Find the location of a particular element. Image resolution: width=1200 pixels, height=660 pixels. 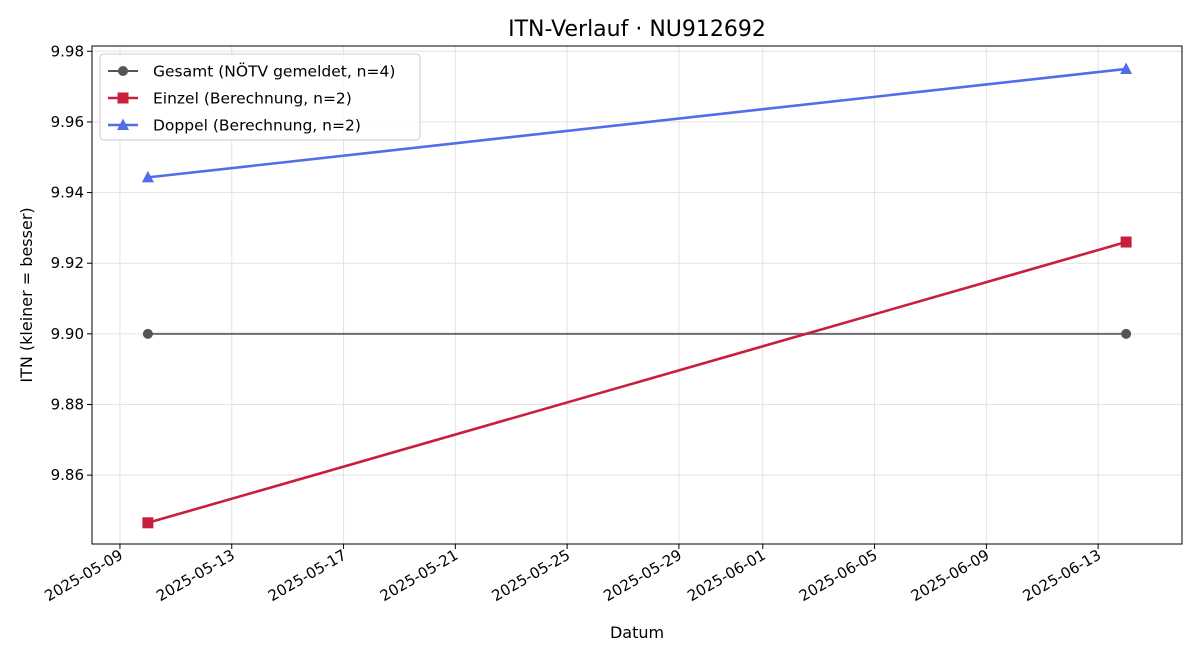

legend-label: Gesamt (NÖTV gemeldet, n=4) is located at coordinates (274, 71).